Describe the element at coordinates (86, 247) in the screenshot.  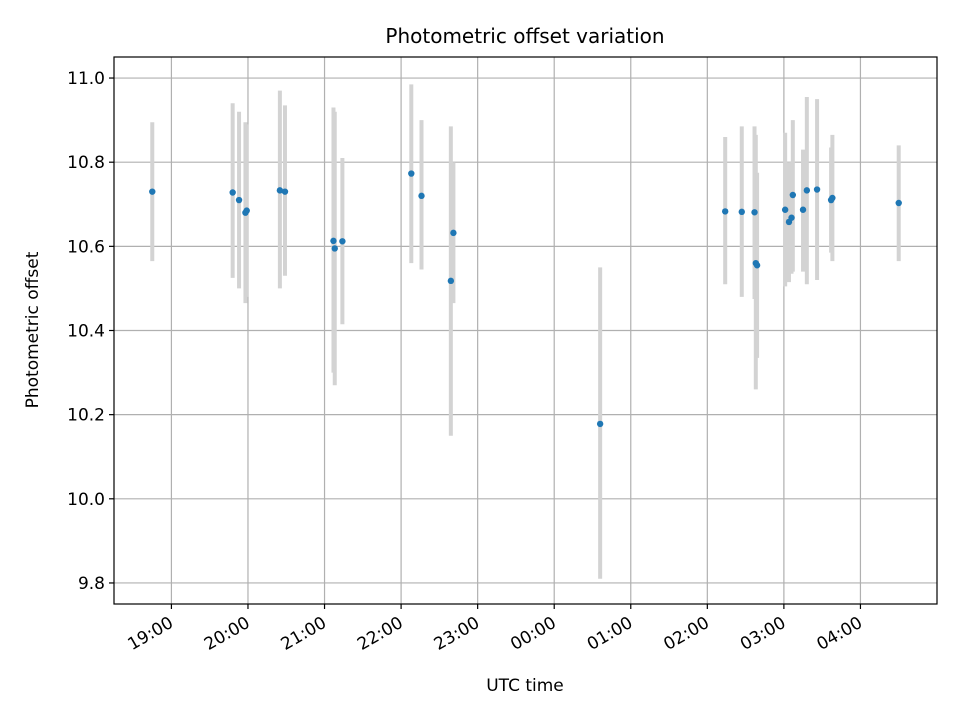
I see `y-tick-label: 10.6` at that location.